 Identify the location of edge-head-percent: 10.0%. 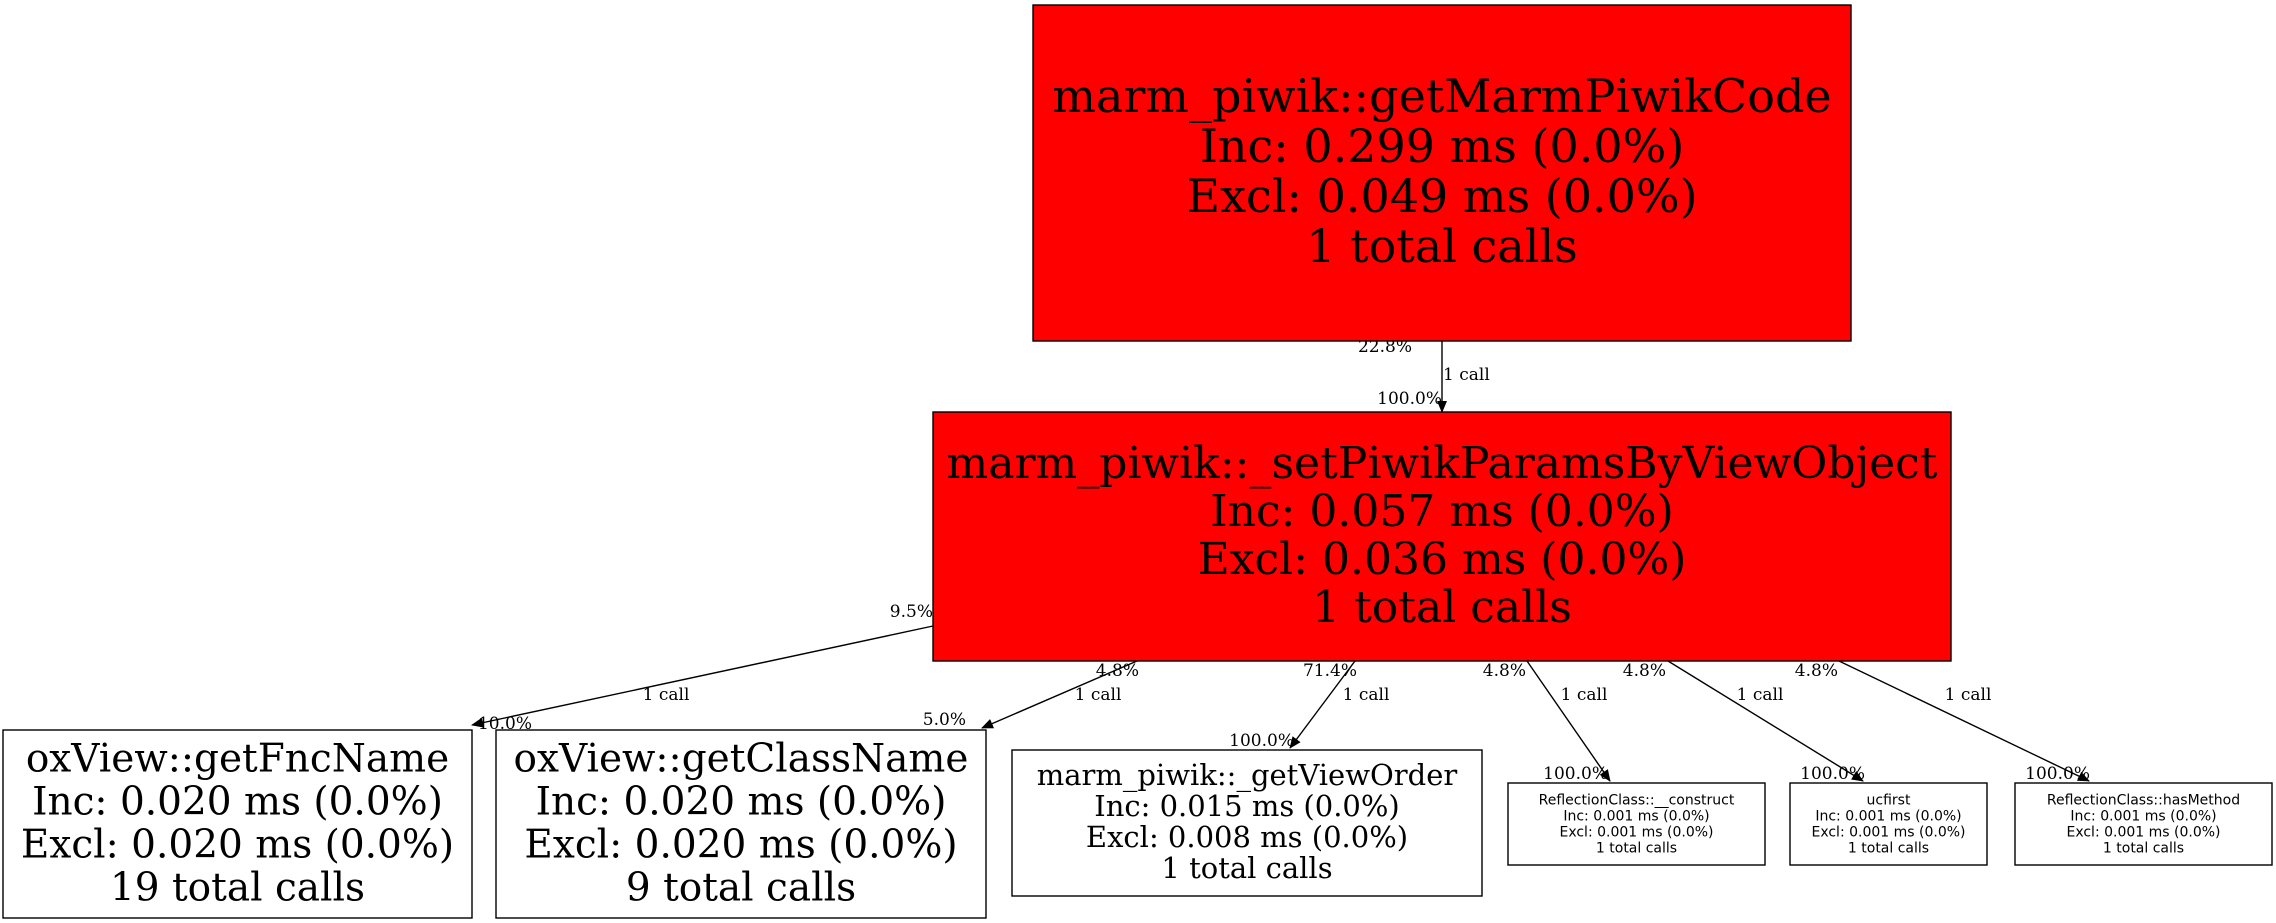
(505, 724).